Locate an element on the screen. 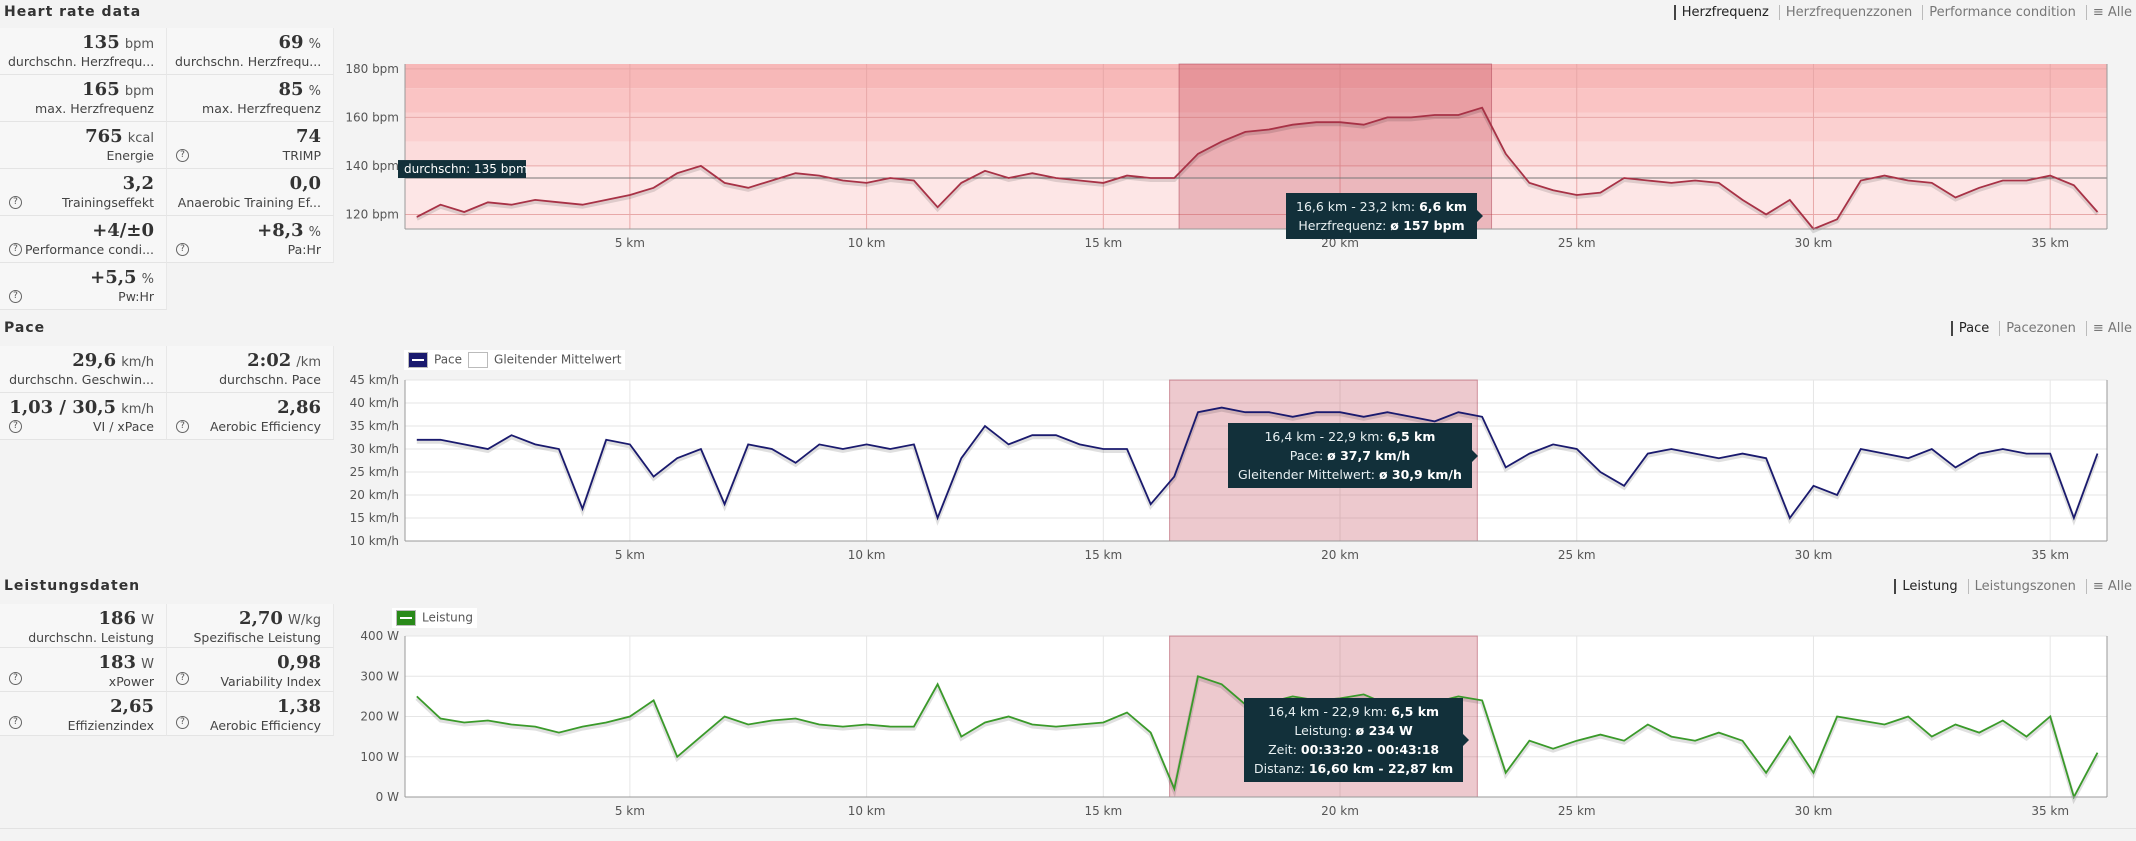  stat-cell: +5,5 % Pw:Hr? is located at coordinates (83, 286).